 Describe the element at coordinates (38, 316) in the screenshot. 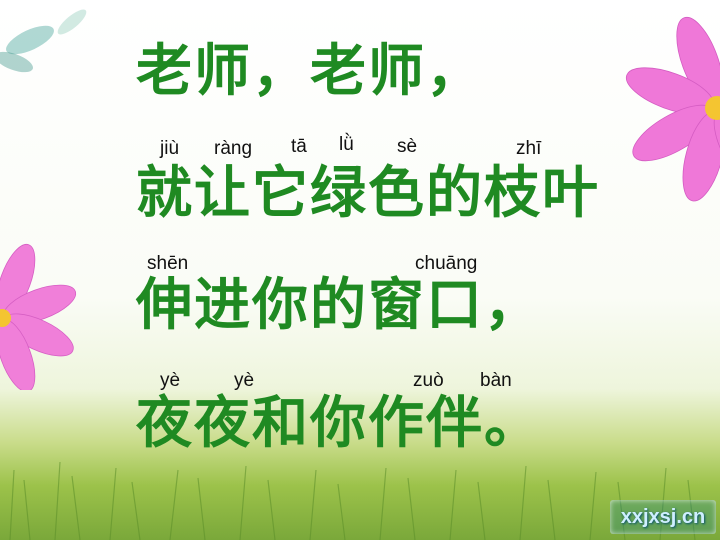

I see `pink-flower-left` at that location.